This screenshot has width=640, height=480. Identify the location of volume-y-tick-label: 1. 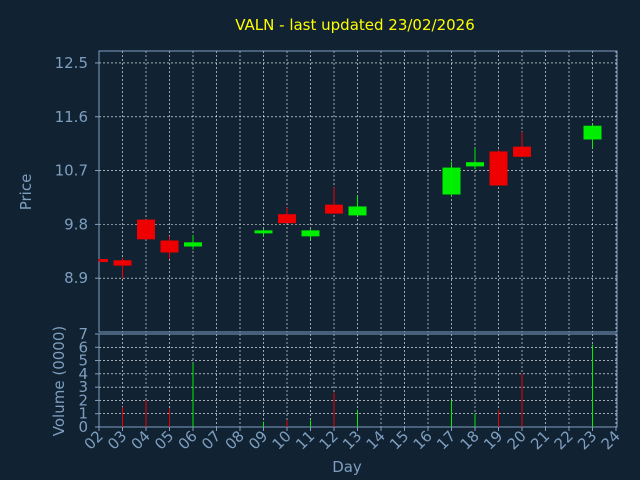
(83, 414).